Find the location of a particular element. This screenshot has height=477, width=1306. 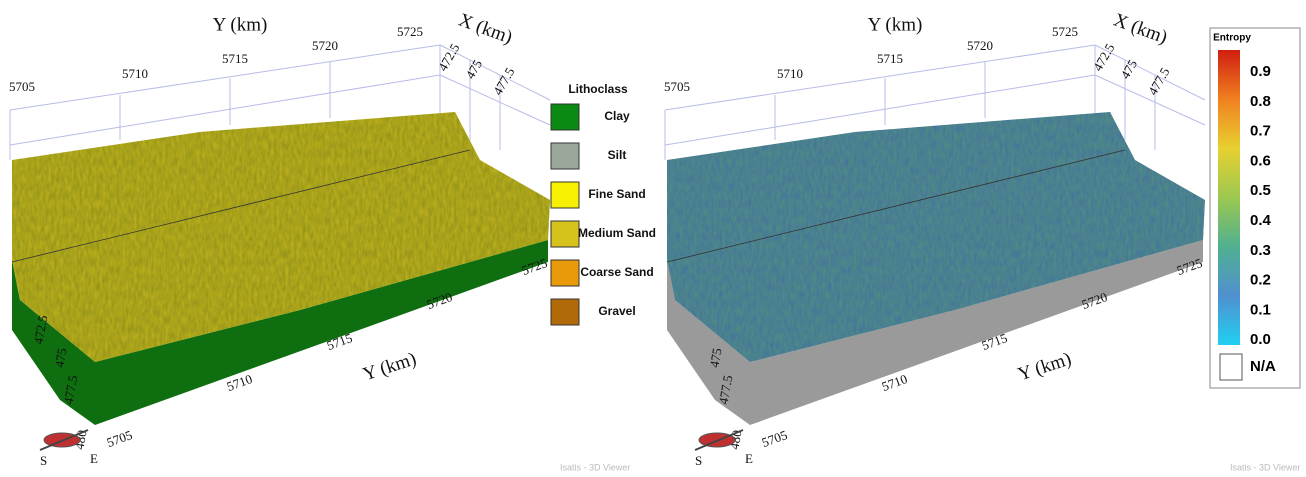

na-label: N/A is located at coordinates (1263, 366).